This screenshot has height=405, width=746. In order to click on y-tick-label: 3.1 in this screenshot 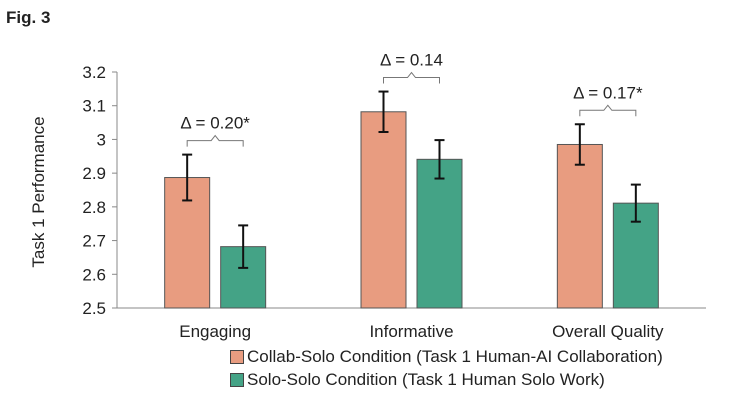, I will do `click(94, 106)`.